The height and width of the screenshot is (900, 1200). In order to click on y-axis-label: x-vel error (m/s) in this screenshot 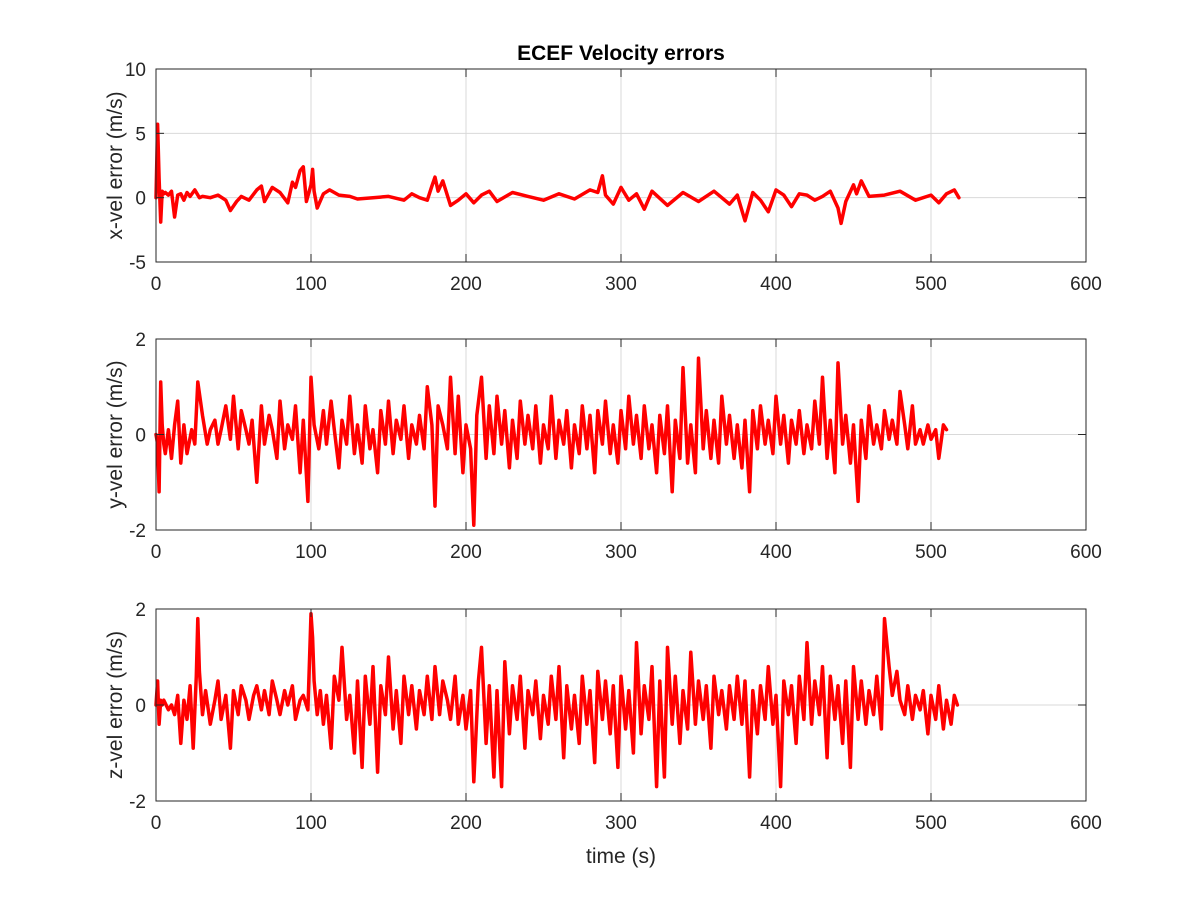, I will do `click(115, 165)`.